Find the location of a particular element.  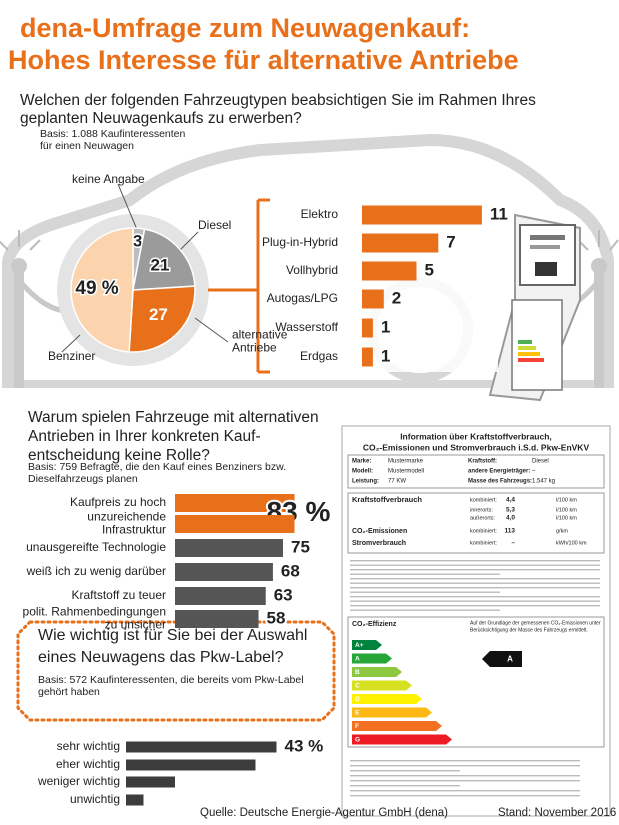

basis: für einen Neuwagen is located at coordinates (87, 146).